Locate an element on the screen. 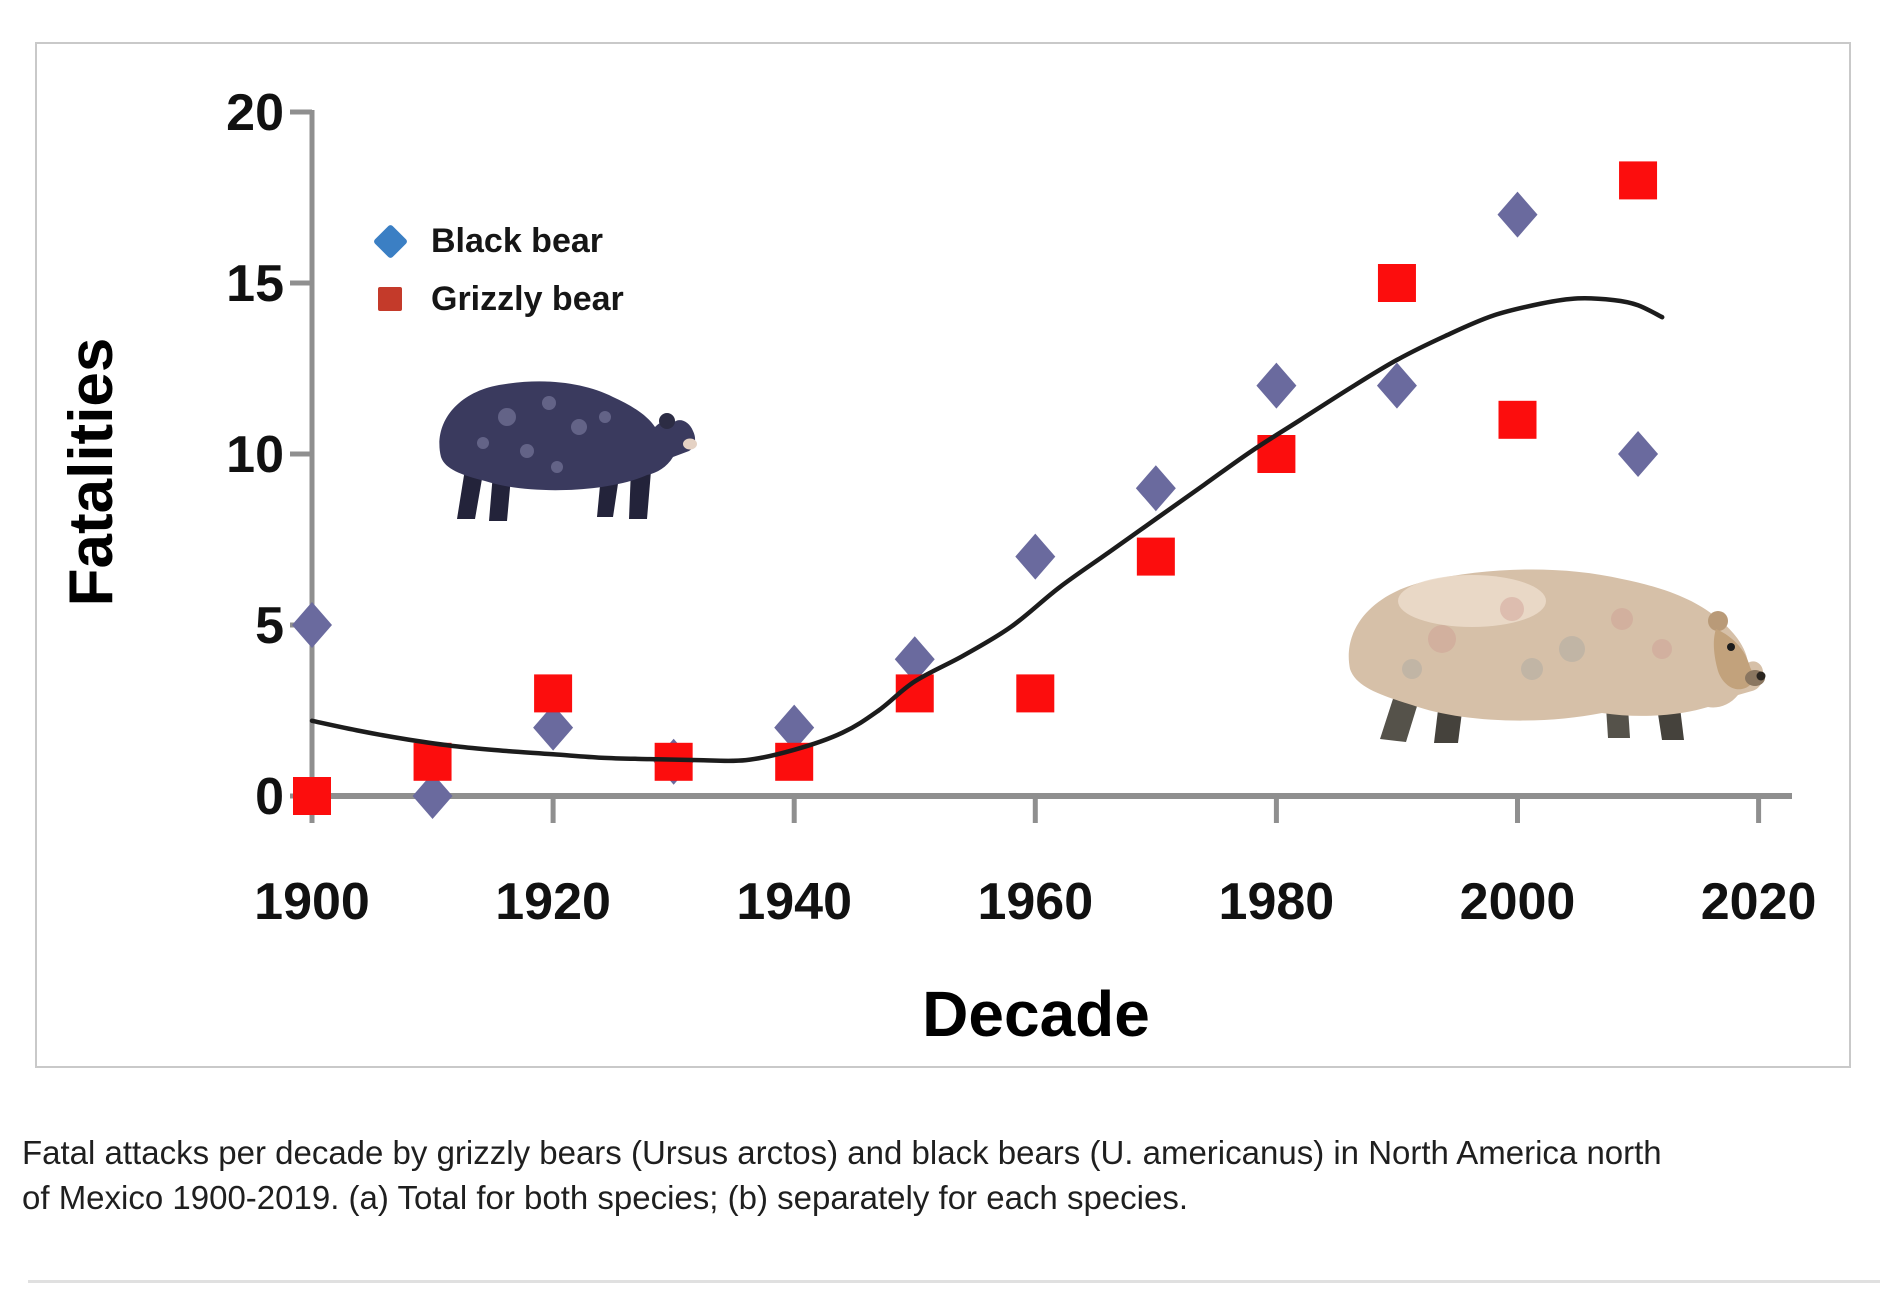 Image resolution: width=1888 pixels, height=1296 pixels. x-tick-label: 2000 is located at coordinates (1518, 902).